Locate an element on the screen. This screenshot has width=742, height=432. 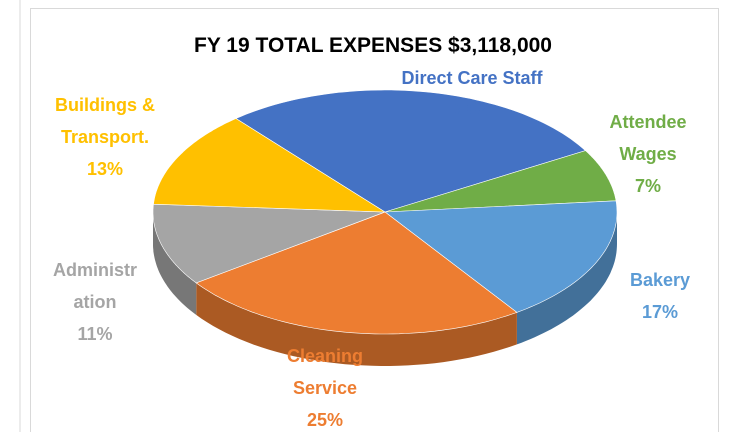
value-label: 11% is located at coordinates (95, 334).